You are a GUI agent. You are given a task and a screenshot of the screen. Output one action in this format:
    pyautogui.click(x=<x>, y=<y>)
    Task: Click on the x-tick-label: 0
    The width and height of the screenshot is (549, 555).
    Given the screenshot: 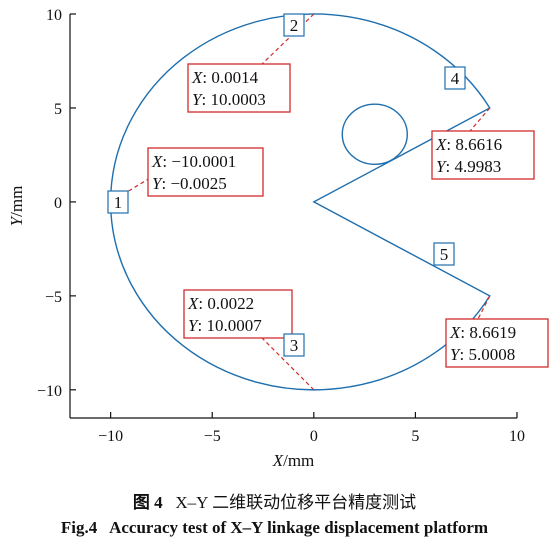 What is the action you would take?
    pyautogui.click(x=314, y=436)
    